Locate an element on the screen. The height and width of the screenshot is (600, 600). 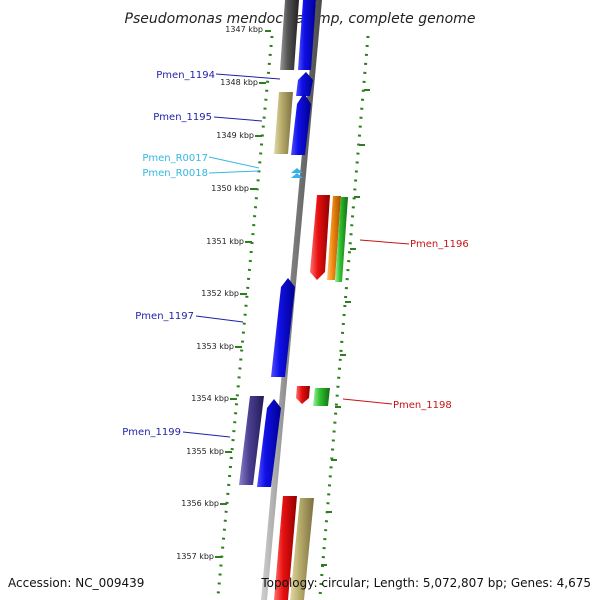
rna-pmen-r0018 is located at coordinates (297, 175).